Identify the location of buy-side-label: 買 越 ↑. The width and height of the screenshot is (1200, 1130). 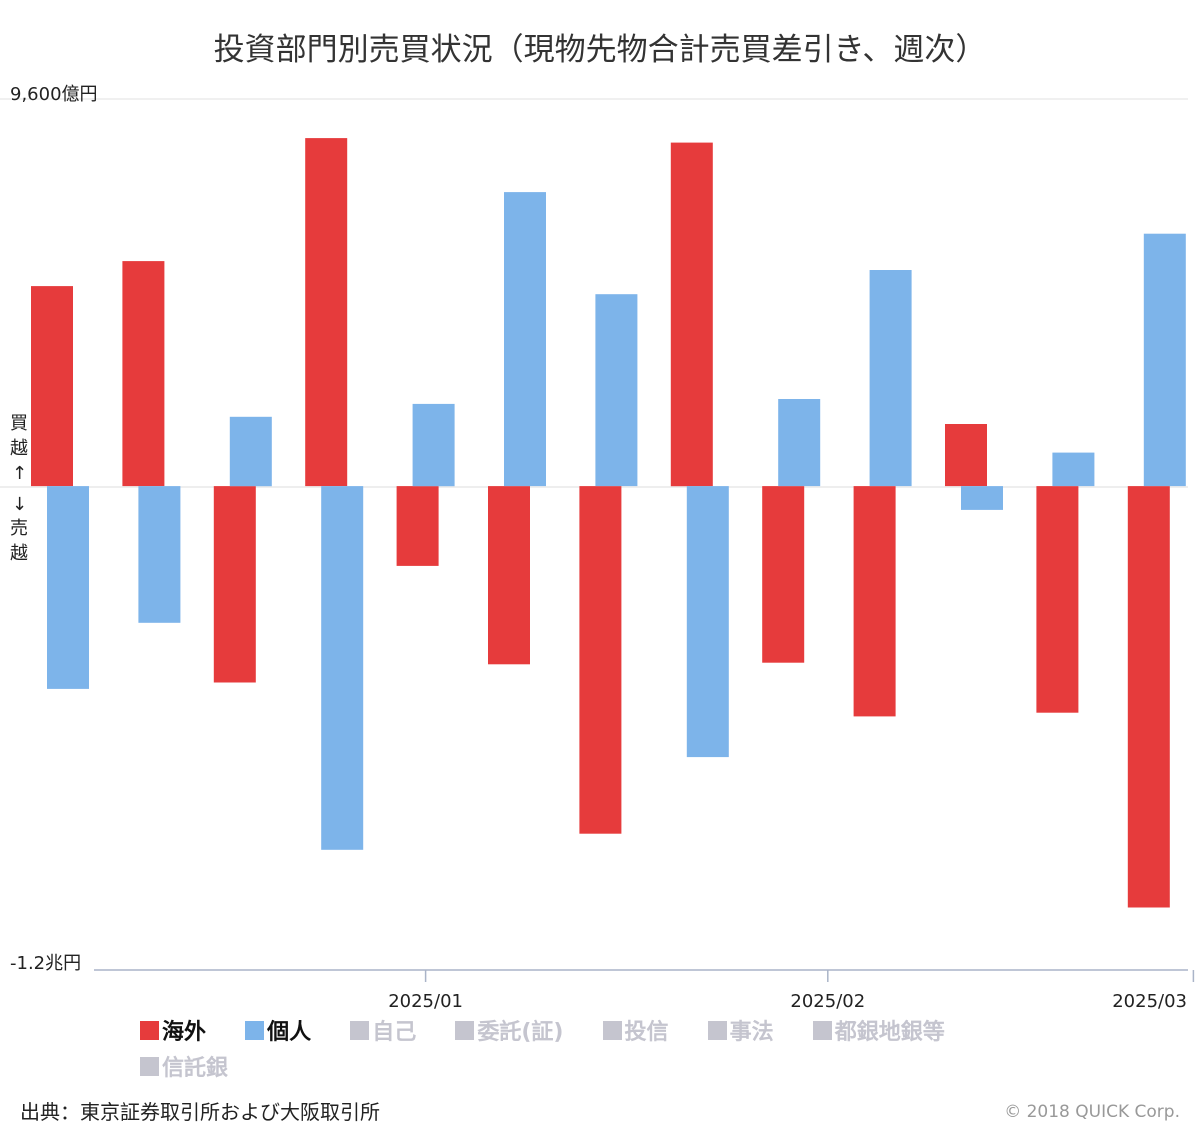
(19, 448).